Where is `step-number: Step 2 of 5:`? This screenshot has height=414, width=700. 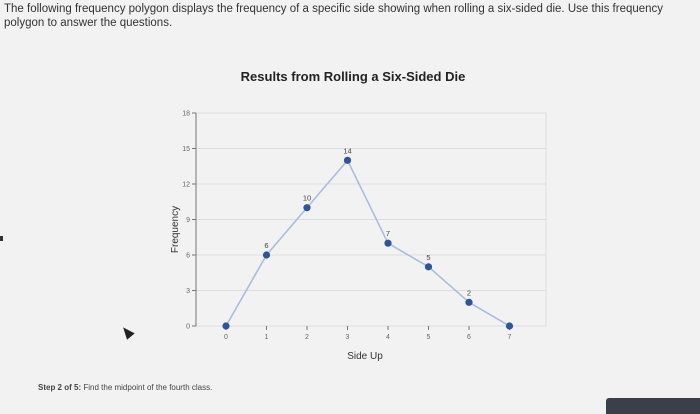 step-number: Step 2 of 5: is located at coordinates (60, 387).